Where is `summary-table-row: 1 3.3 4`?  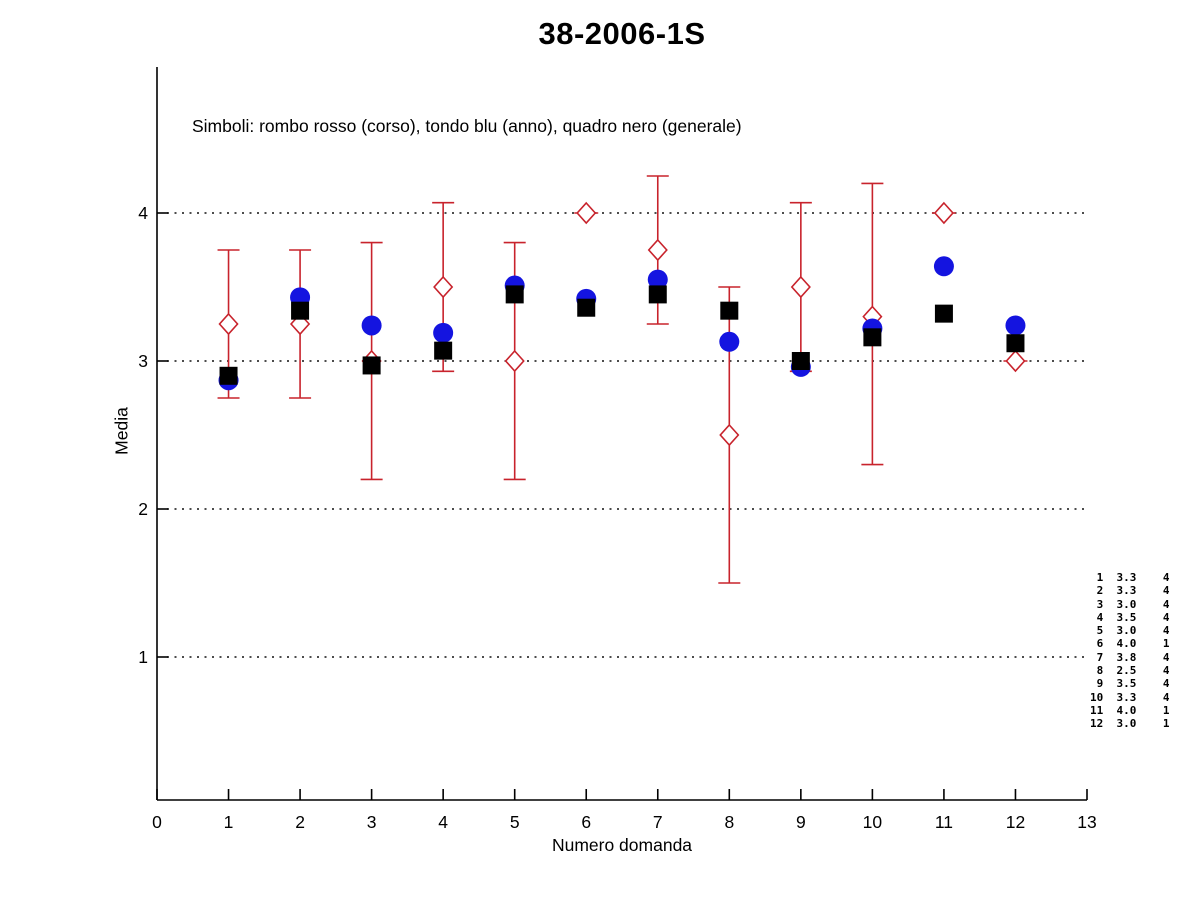 summary-table-row: 1 3.3 4 is located at coordinates (1130, 577).